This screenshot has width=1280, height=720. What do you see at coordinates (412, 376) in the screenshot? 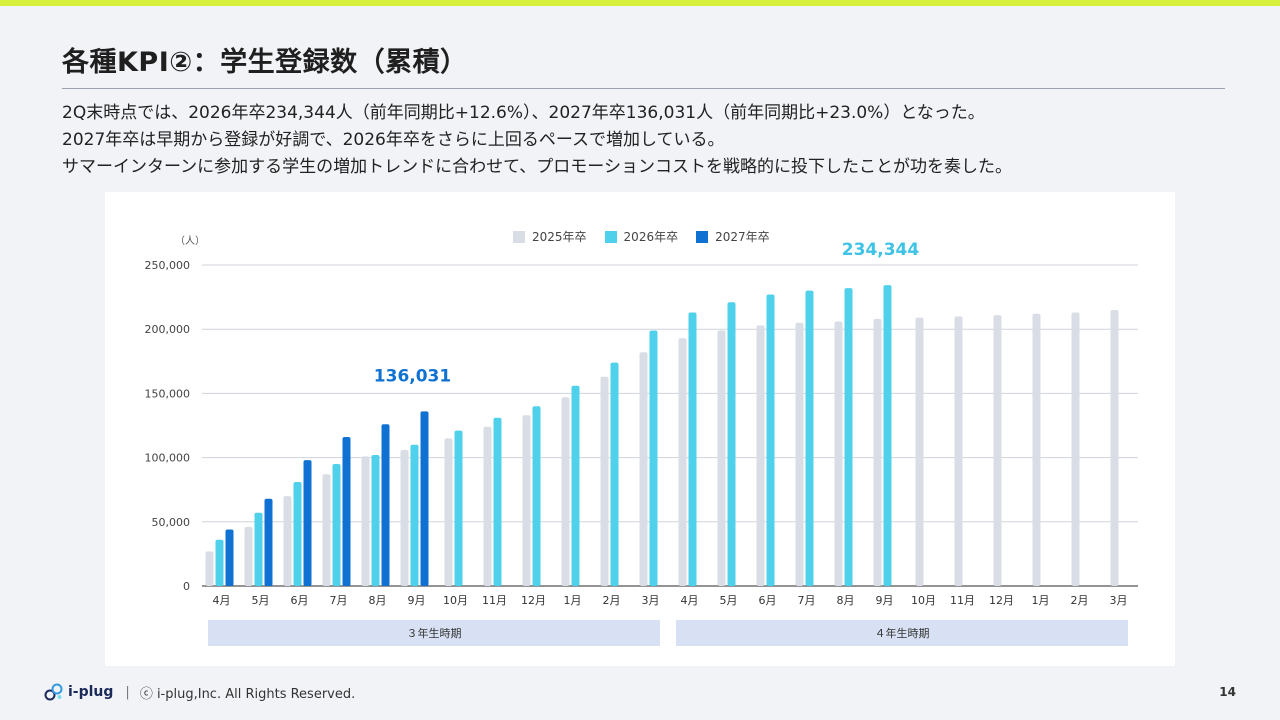
I see `data-label: 136,031` at bounding box center [412, 376].